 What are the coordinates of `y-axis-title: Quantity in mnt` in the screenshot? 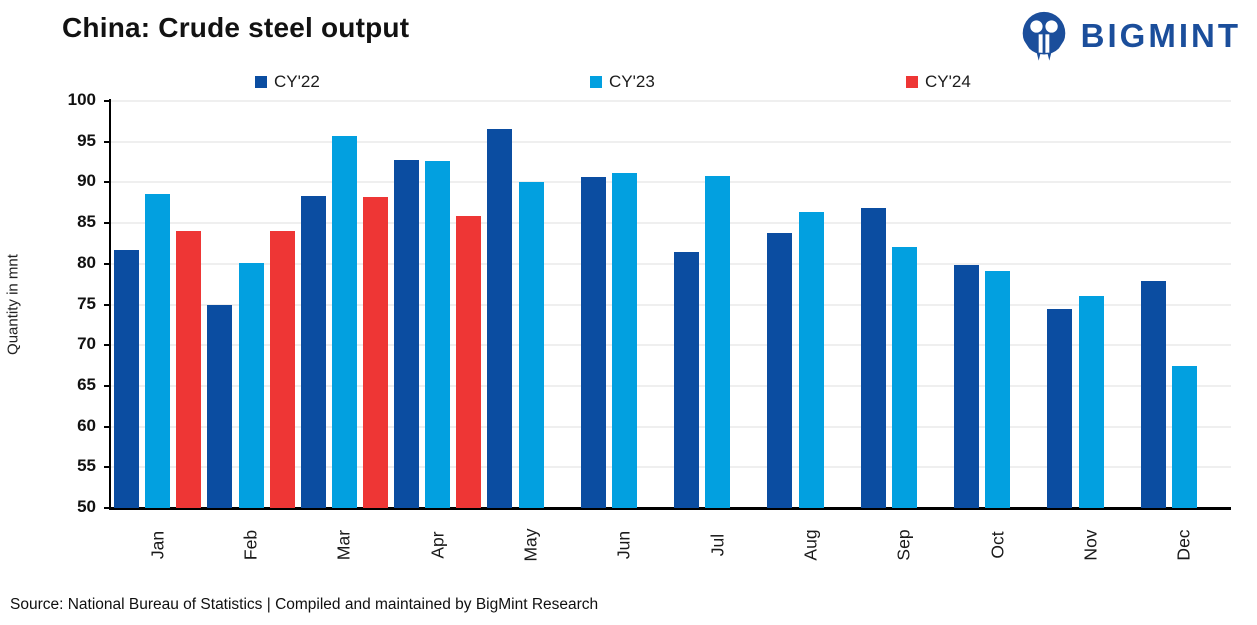 It's located at (13, 304).